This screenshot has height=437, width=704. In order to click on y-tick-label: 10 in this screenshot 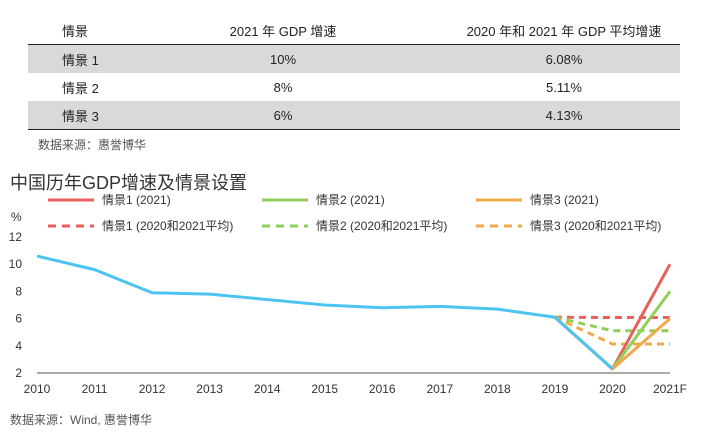, I will do `click(16, 264)`.